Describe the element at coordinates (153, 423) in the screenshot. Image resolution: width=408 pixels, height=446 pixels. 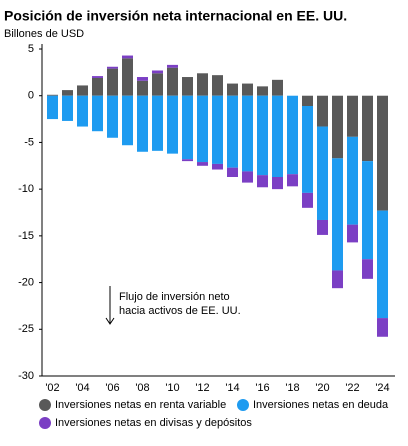
I see `legend-label: Inversiones netas en divisas y depósitos` at that location.